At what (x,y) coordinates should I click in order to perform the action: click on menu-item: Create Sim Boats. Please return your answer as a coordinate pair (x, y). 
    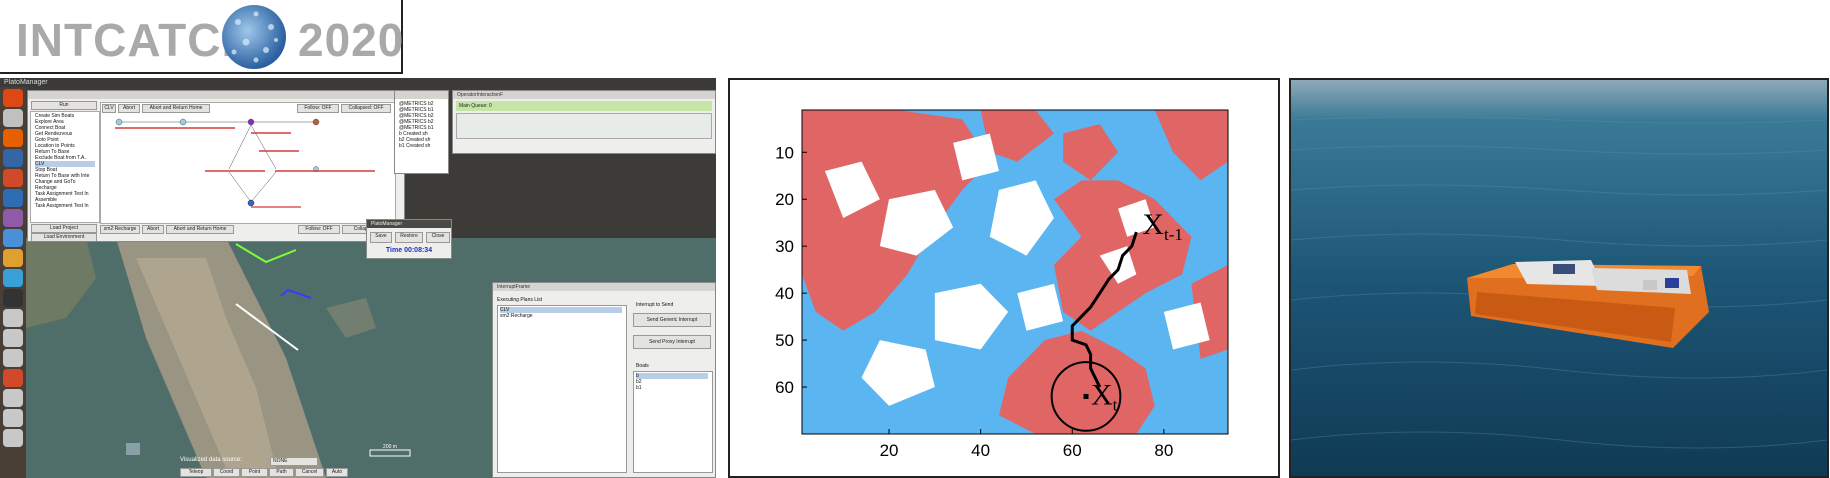
    Looking at the image, I should click on (55, 116).